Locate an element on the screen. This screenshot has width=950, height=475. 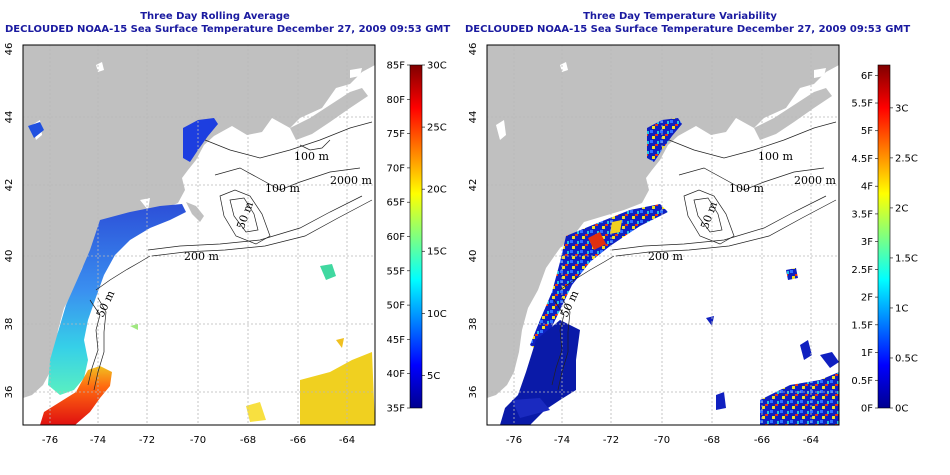
left-colorbar-c-label: 5C is located at coordinates (433, 376).